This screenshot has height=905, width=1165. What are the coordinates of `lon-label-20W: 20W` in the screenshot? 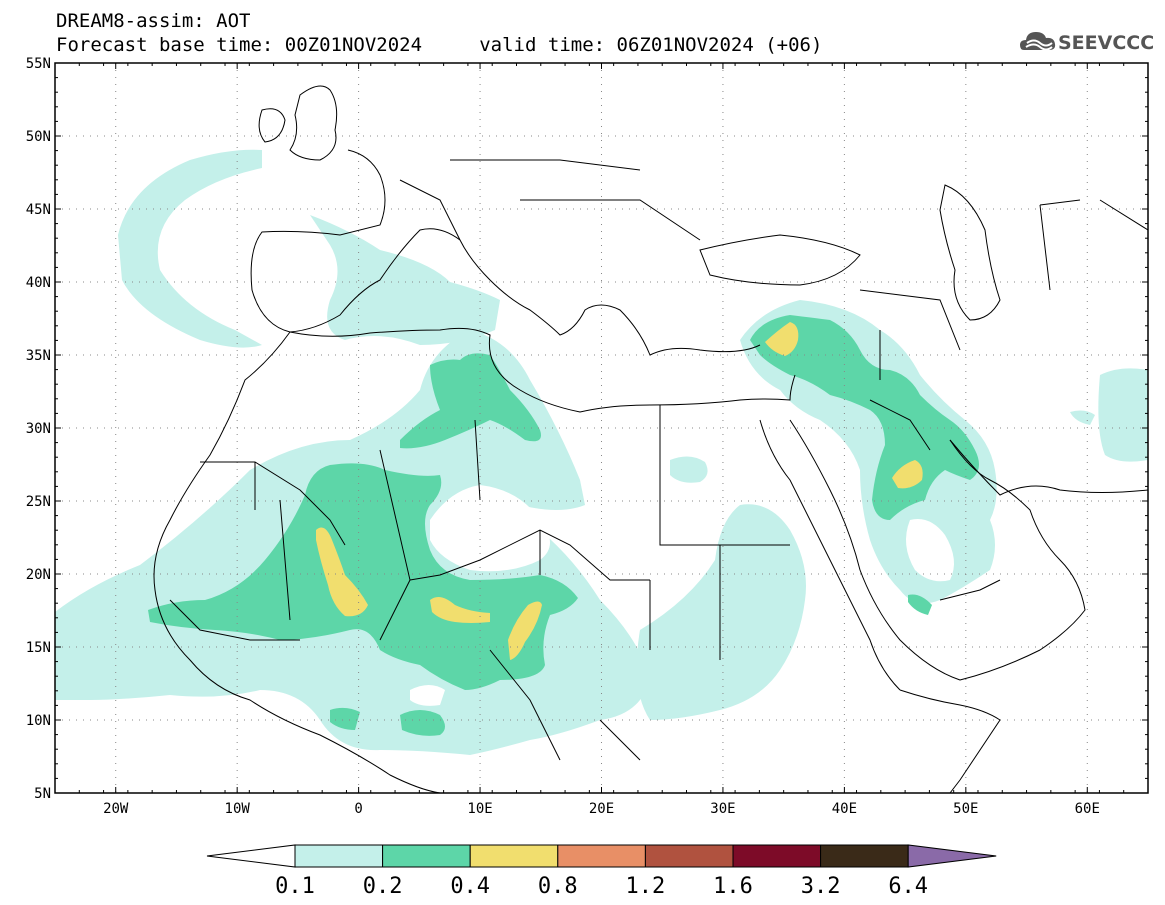 It's located at (116, 809).